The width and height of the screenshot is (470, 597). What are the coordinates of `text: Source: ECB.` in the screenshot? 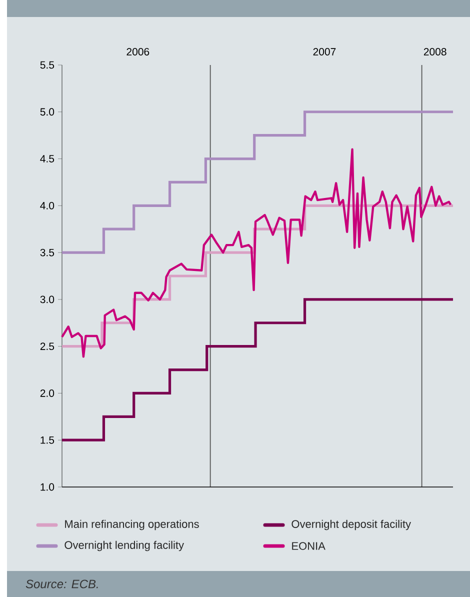 It's located at (62, 584).